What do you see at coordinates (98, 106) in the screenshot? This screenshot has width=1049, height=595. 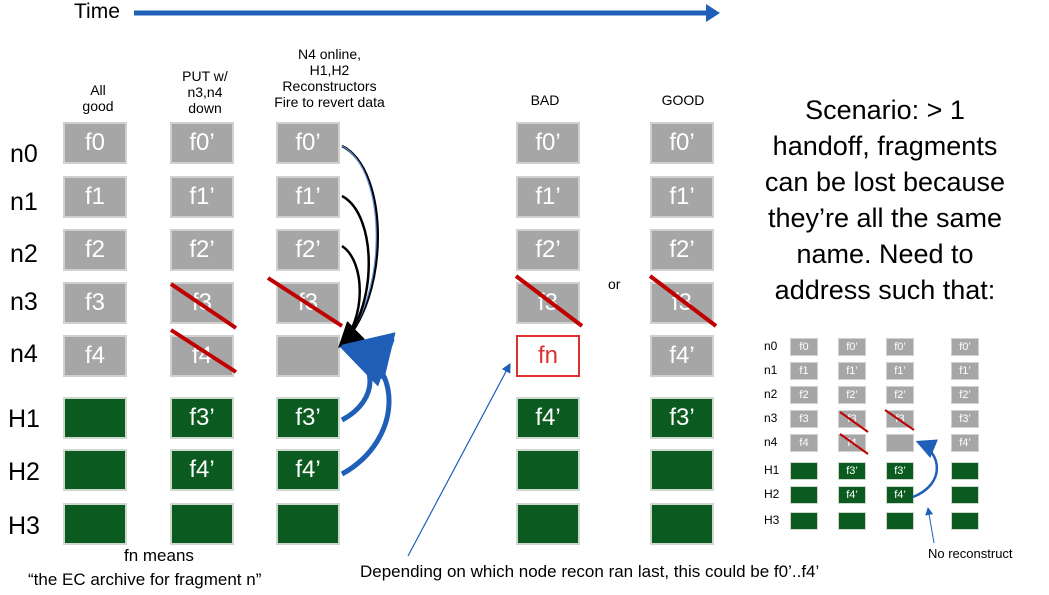 I see `header-line: good` at bounding box center [98, 106].